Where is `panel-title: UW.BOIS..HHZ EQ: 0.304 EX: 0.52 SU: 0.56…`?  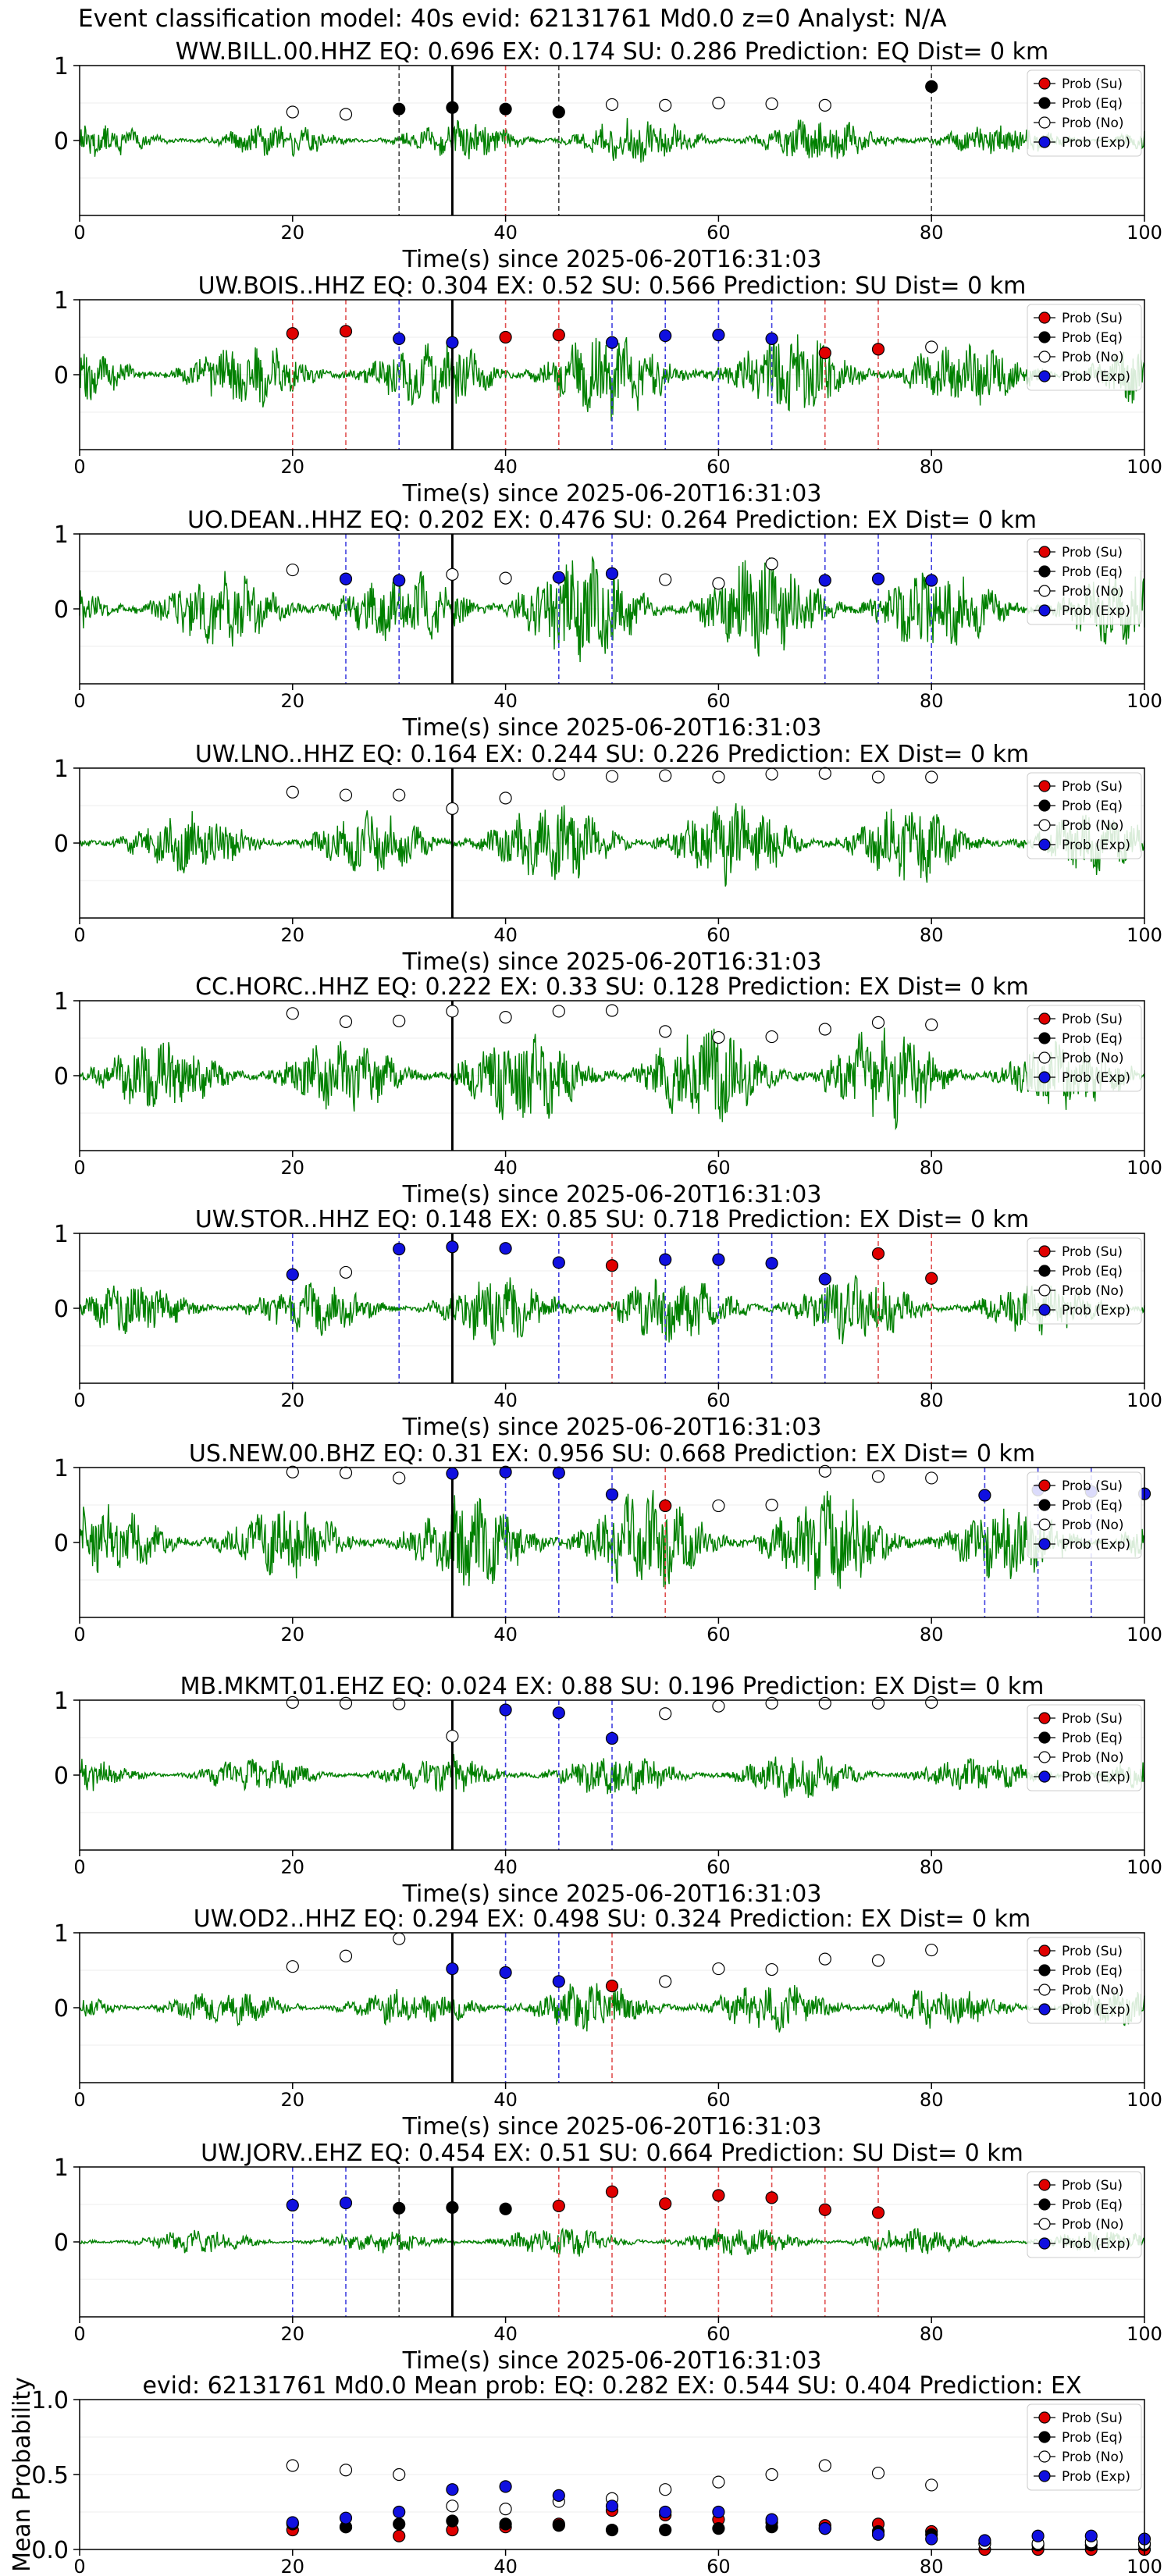
panel-title: UW.BOIS..HHZ EQ: 0.304 EX: 0.52 SU: 0.56… is located at coordinates (612, 286).